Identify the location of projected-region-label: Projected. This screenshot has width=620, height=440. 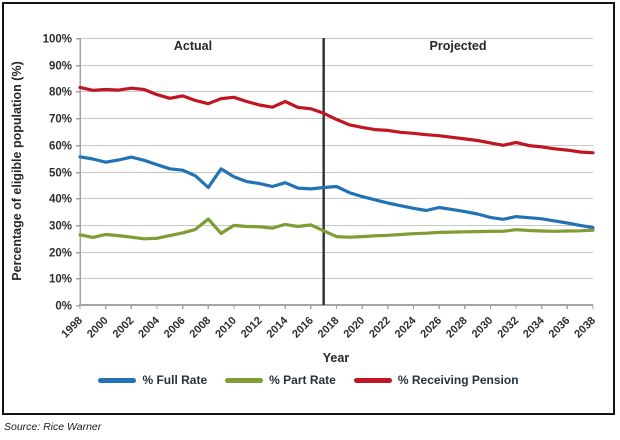
(458, 46).